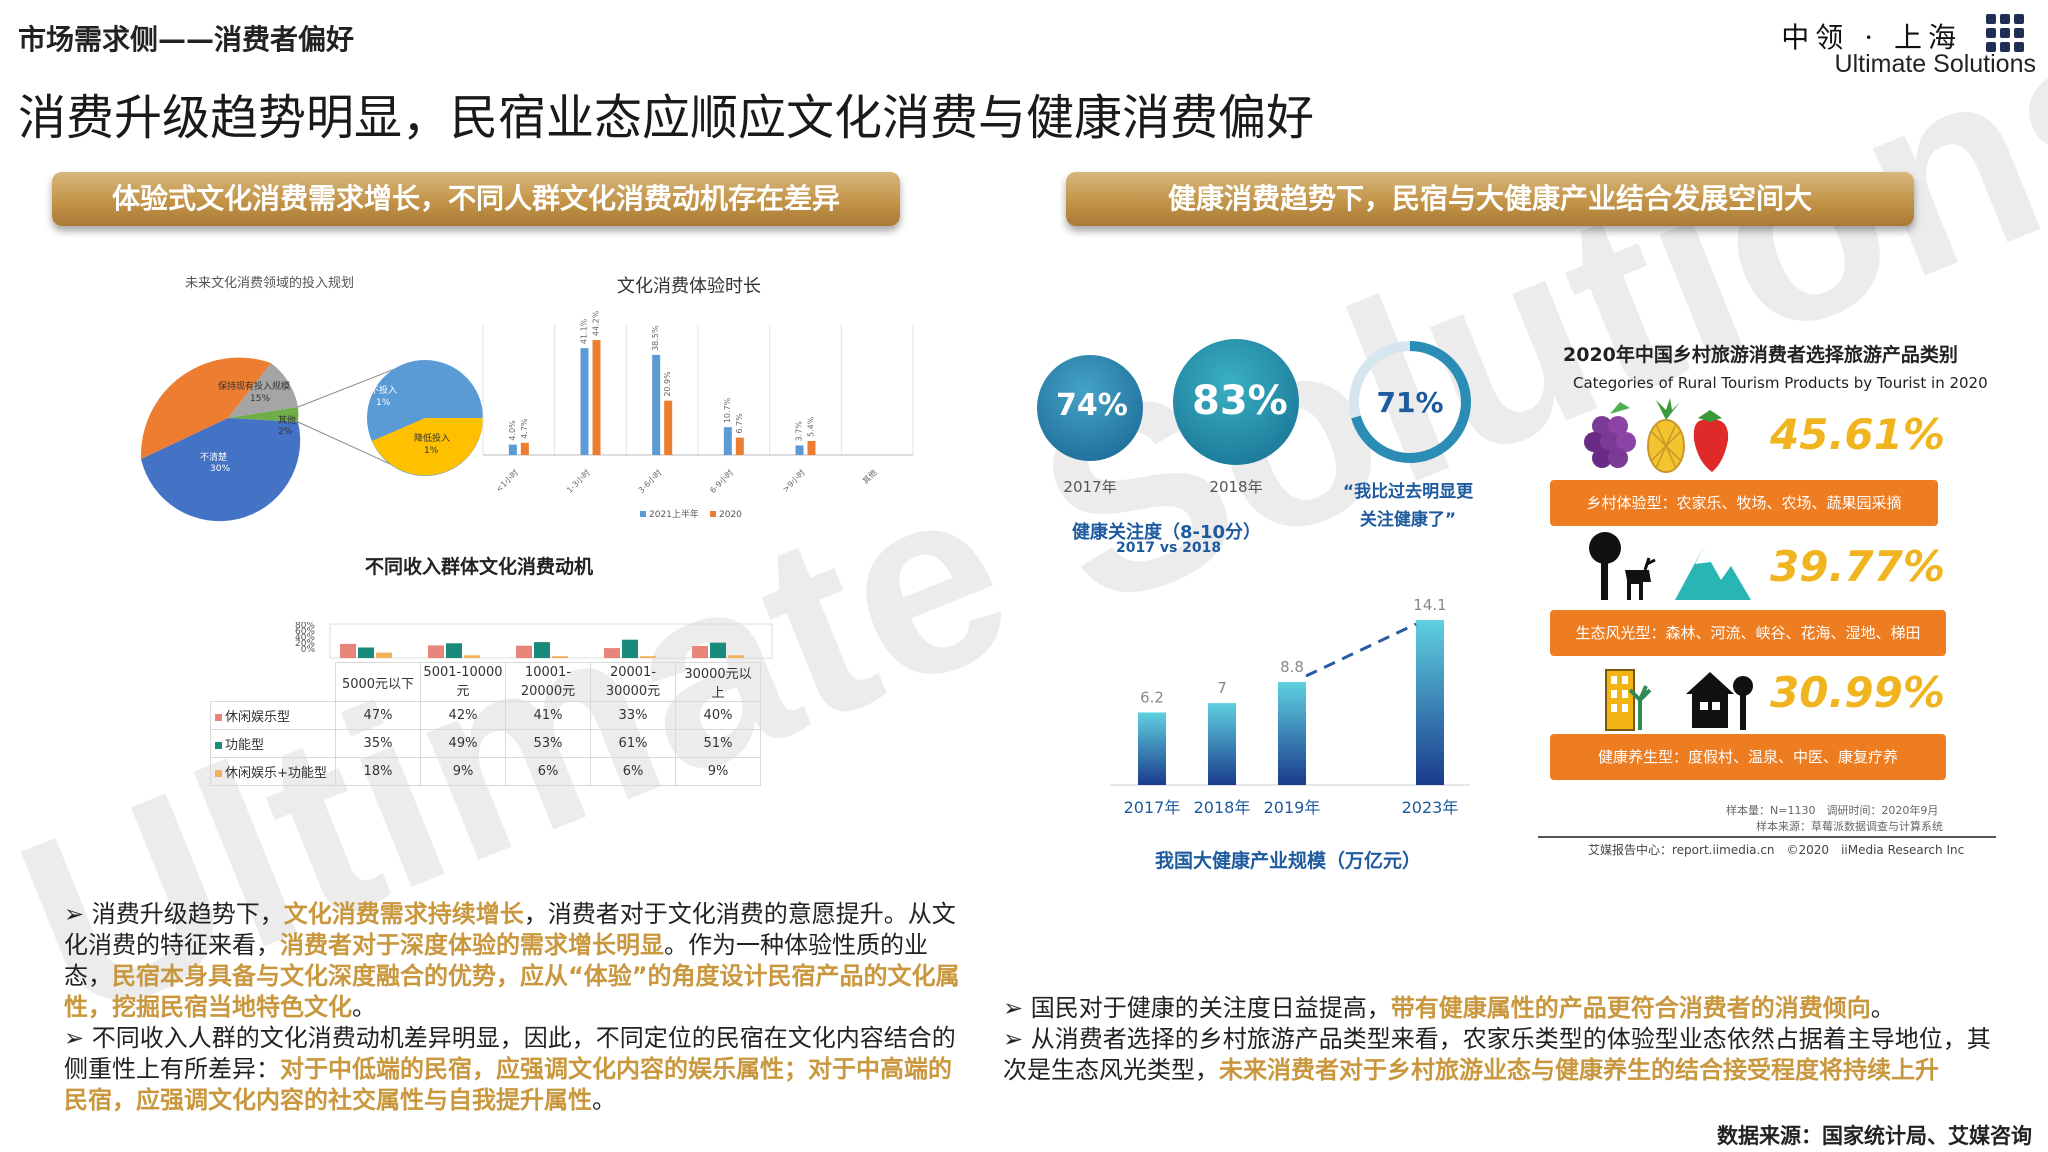 This screenshot has width=2048, height=1152. Describe the element at coordinates (187, 914) in the screenshot. I see `bullet-text: 消费升级趋势下，` at that location.